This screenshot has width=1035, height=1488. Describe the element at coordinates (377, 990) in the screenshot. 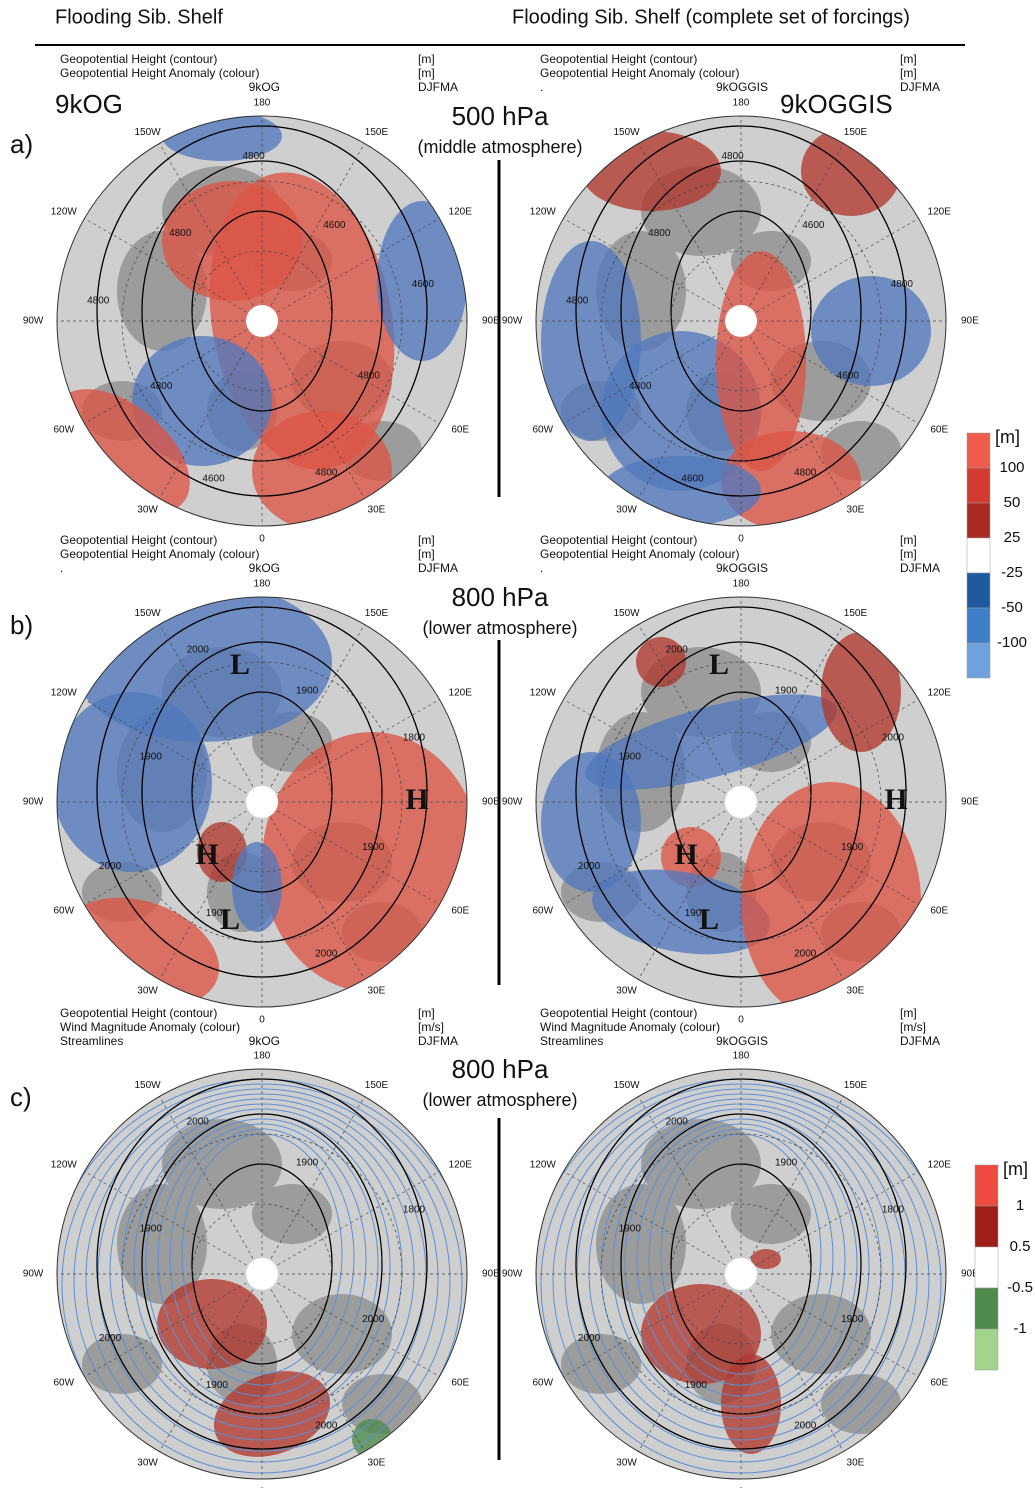

I see `longitude-label: 30E` at that location.